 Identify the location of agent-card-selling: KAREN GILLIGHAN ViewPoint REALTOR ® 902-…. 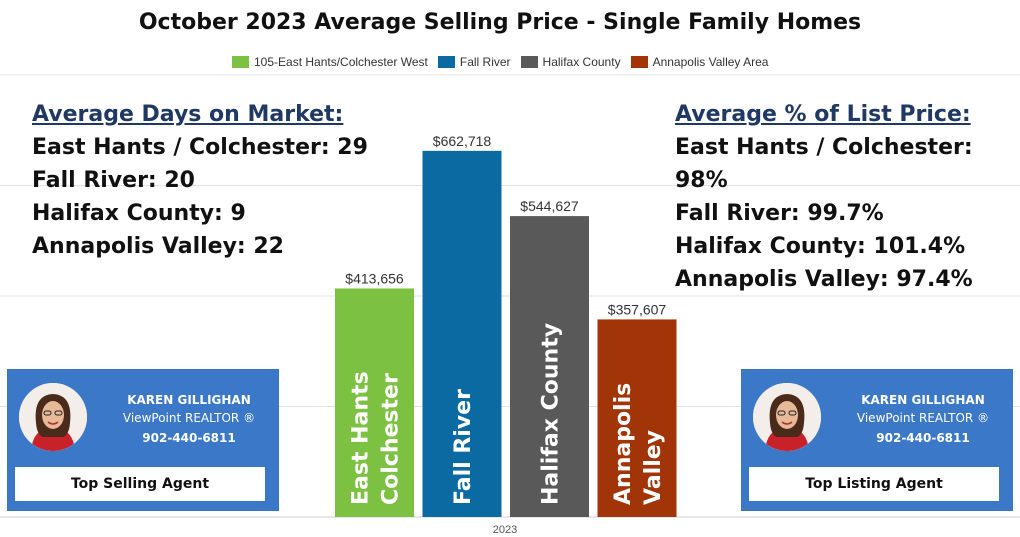
(143, 440).